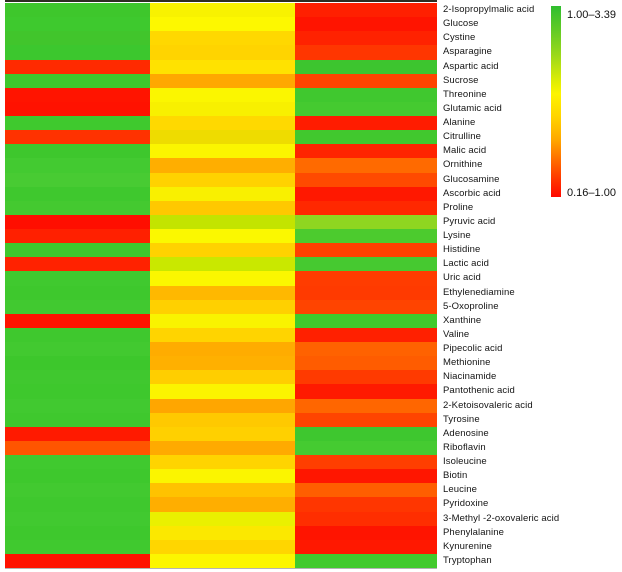 The image size is (622, 572). Describe the element at coordinates (459, 38) in the screenshot. I see `row-label: Cystine` at that location.